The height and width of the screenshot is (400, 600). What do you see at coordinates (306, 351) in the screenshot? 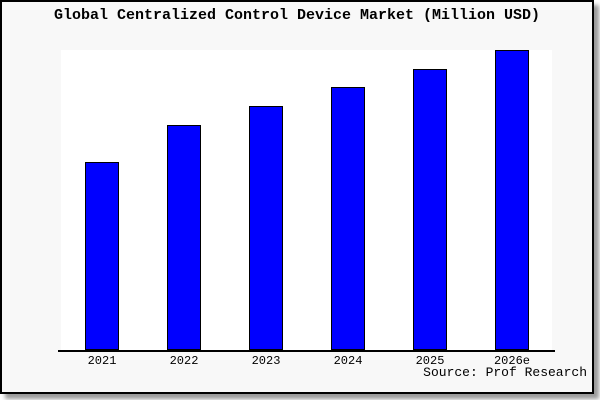
I see `x-axis-line` at bounding box center [306, 351].